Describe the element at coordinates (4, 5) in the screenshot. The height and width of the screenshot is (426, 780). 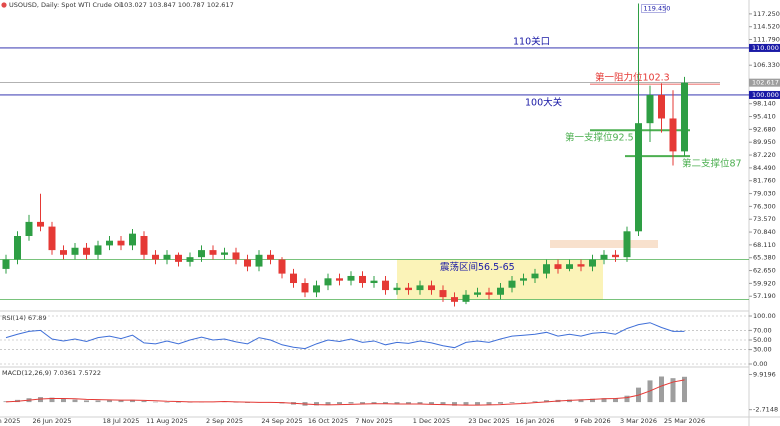
I see `symbol-icon` at that location.